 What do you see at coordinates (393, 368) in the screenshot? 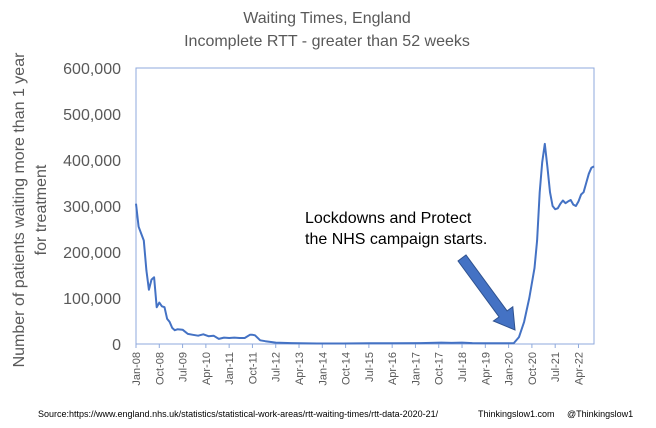
I see `x-tick-label: Apr-16` at bounding box center [393, 368].